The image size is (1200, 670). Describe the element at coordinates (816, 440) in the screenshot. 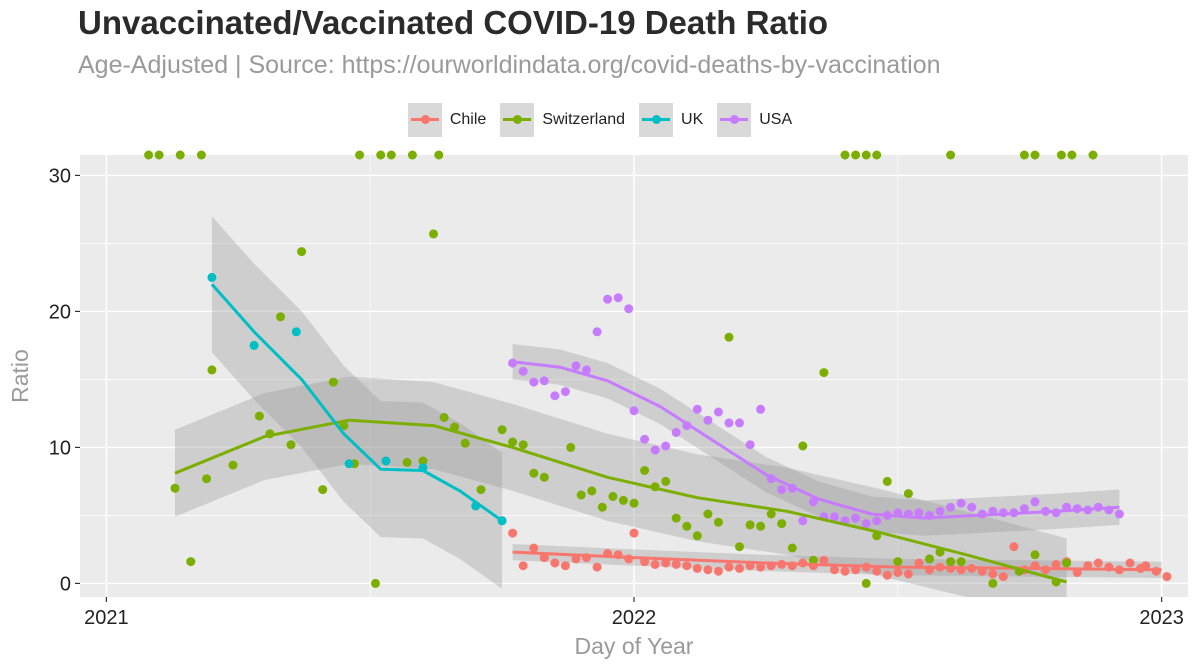

I see `confidence-band-usa` at that location.